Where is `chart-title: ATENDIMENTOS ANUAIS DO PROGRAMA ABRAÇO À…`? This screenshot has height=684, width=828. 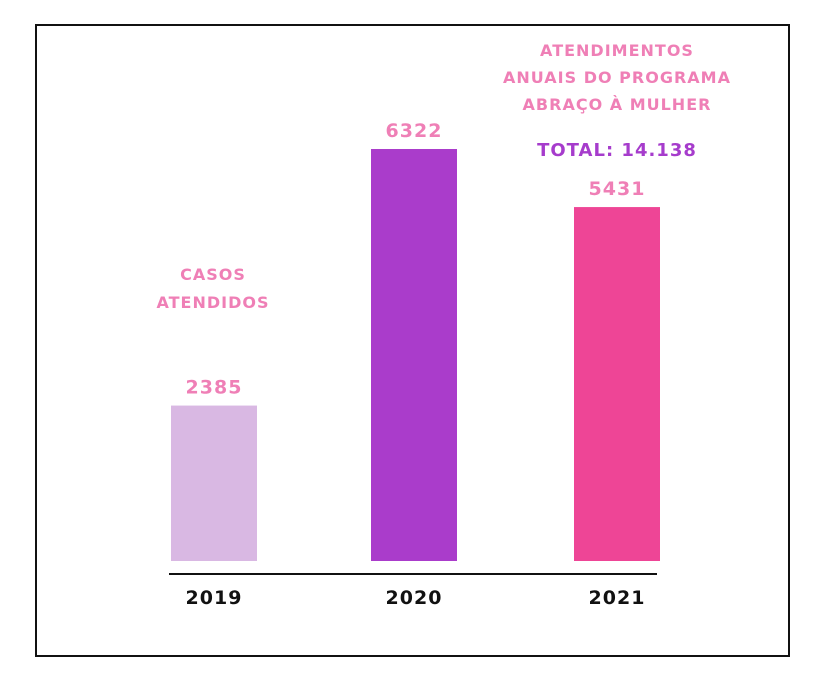 chart-title: ATENDIMENTOS ANUAIS DO PROGRAMA ABRAÇO À… is located at coordinates (617, 77).